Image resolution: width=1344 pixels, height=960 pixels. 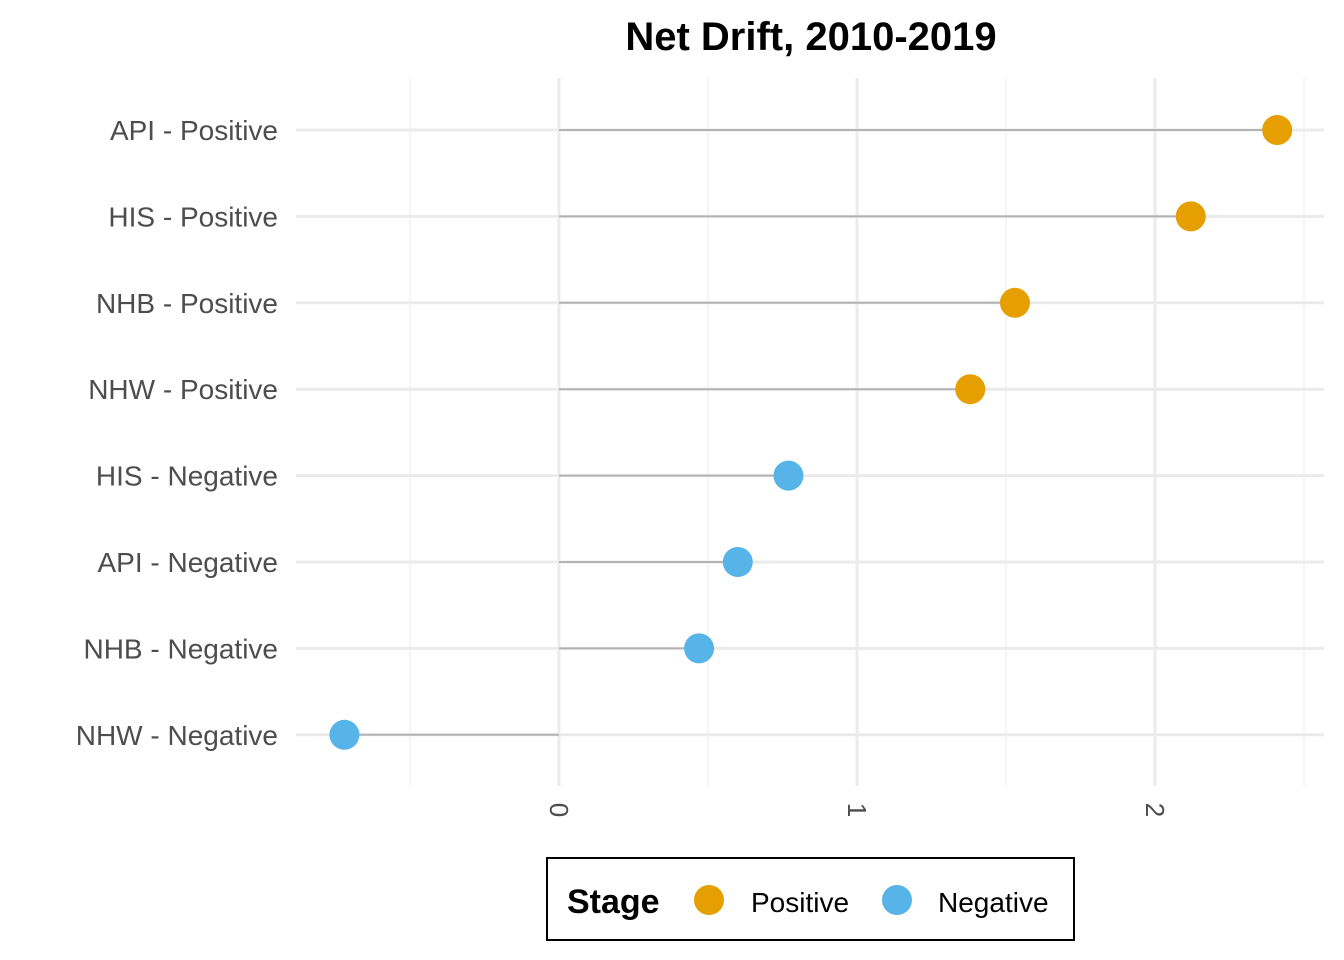 I want to click on legend-label-positive: Positive, so click(x=800, y=902).